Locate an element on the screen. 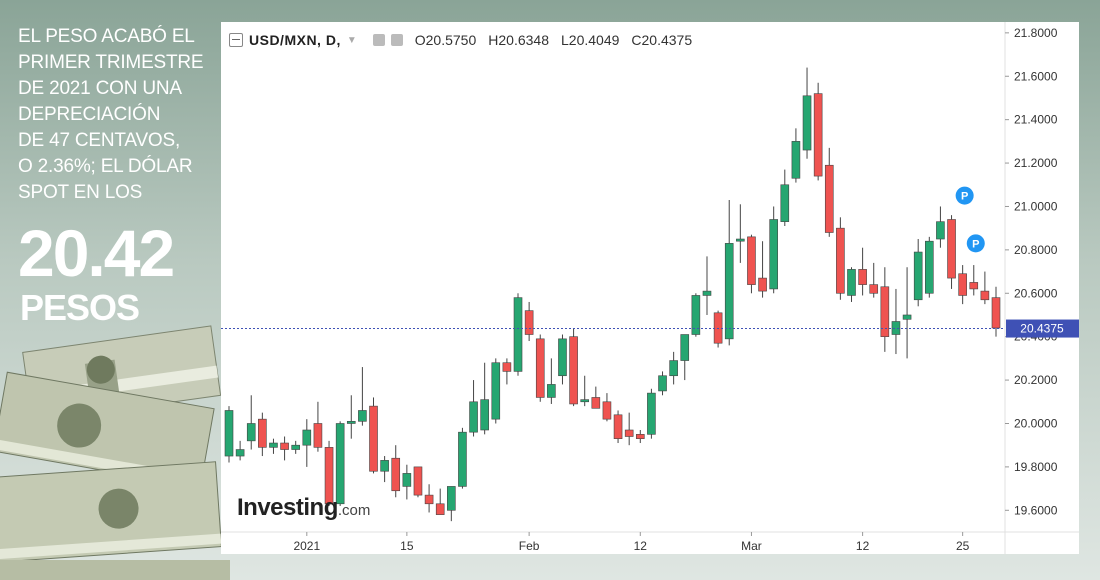 The image size is (1100, 580). x-tick-label: 15 is located at coordinates (407, 546).